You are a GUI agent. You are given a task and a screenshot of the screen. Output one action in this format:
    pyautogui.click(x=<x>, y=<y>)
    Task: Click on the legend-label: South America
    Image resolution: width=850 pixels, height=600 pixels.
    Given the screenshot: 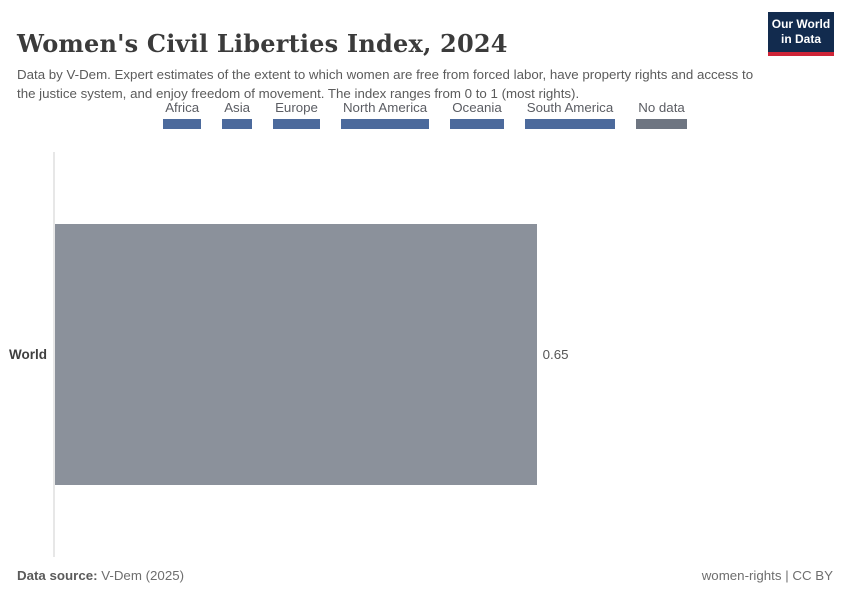 What is the action you would take?
    pyautogui.click(x=570, y=107)
    